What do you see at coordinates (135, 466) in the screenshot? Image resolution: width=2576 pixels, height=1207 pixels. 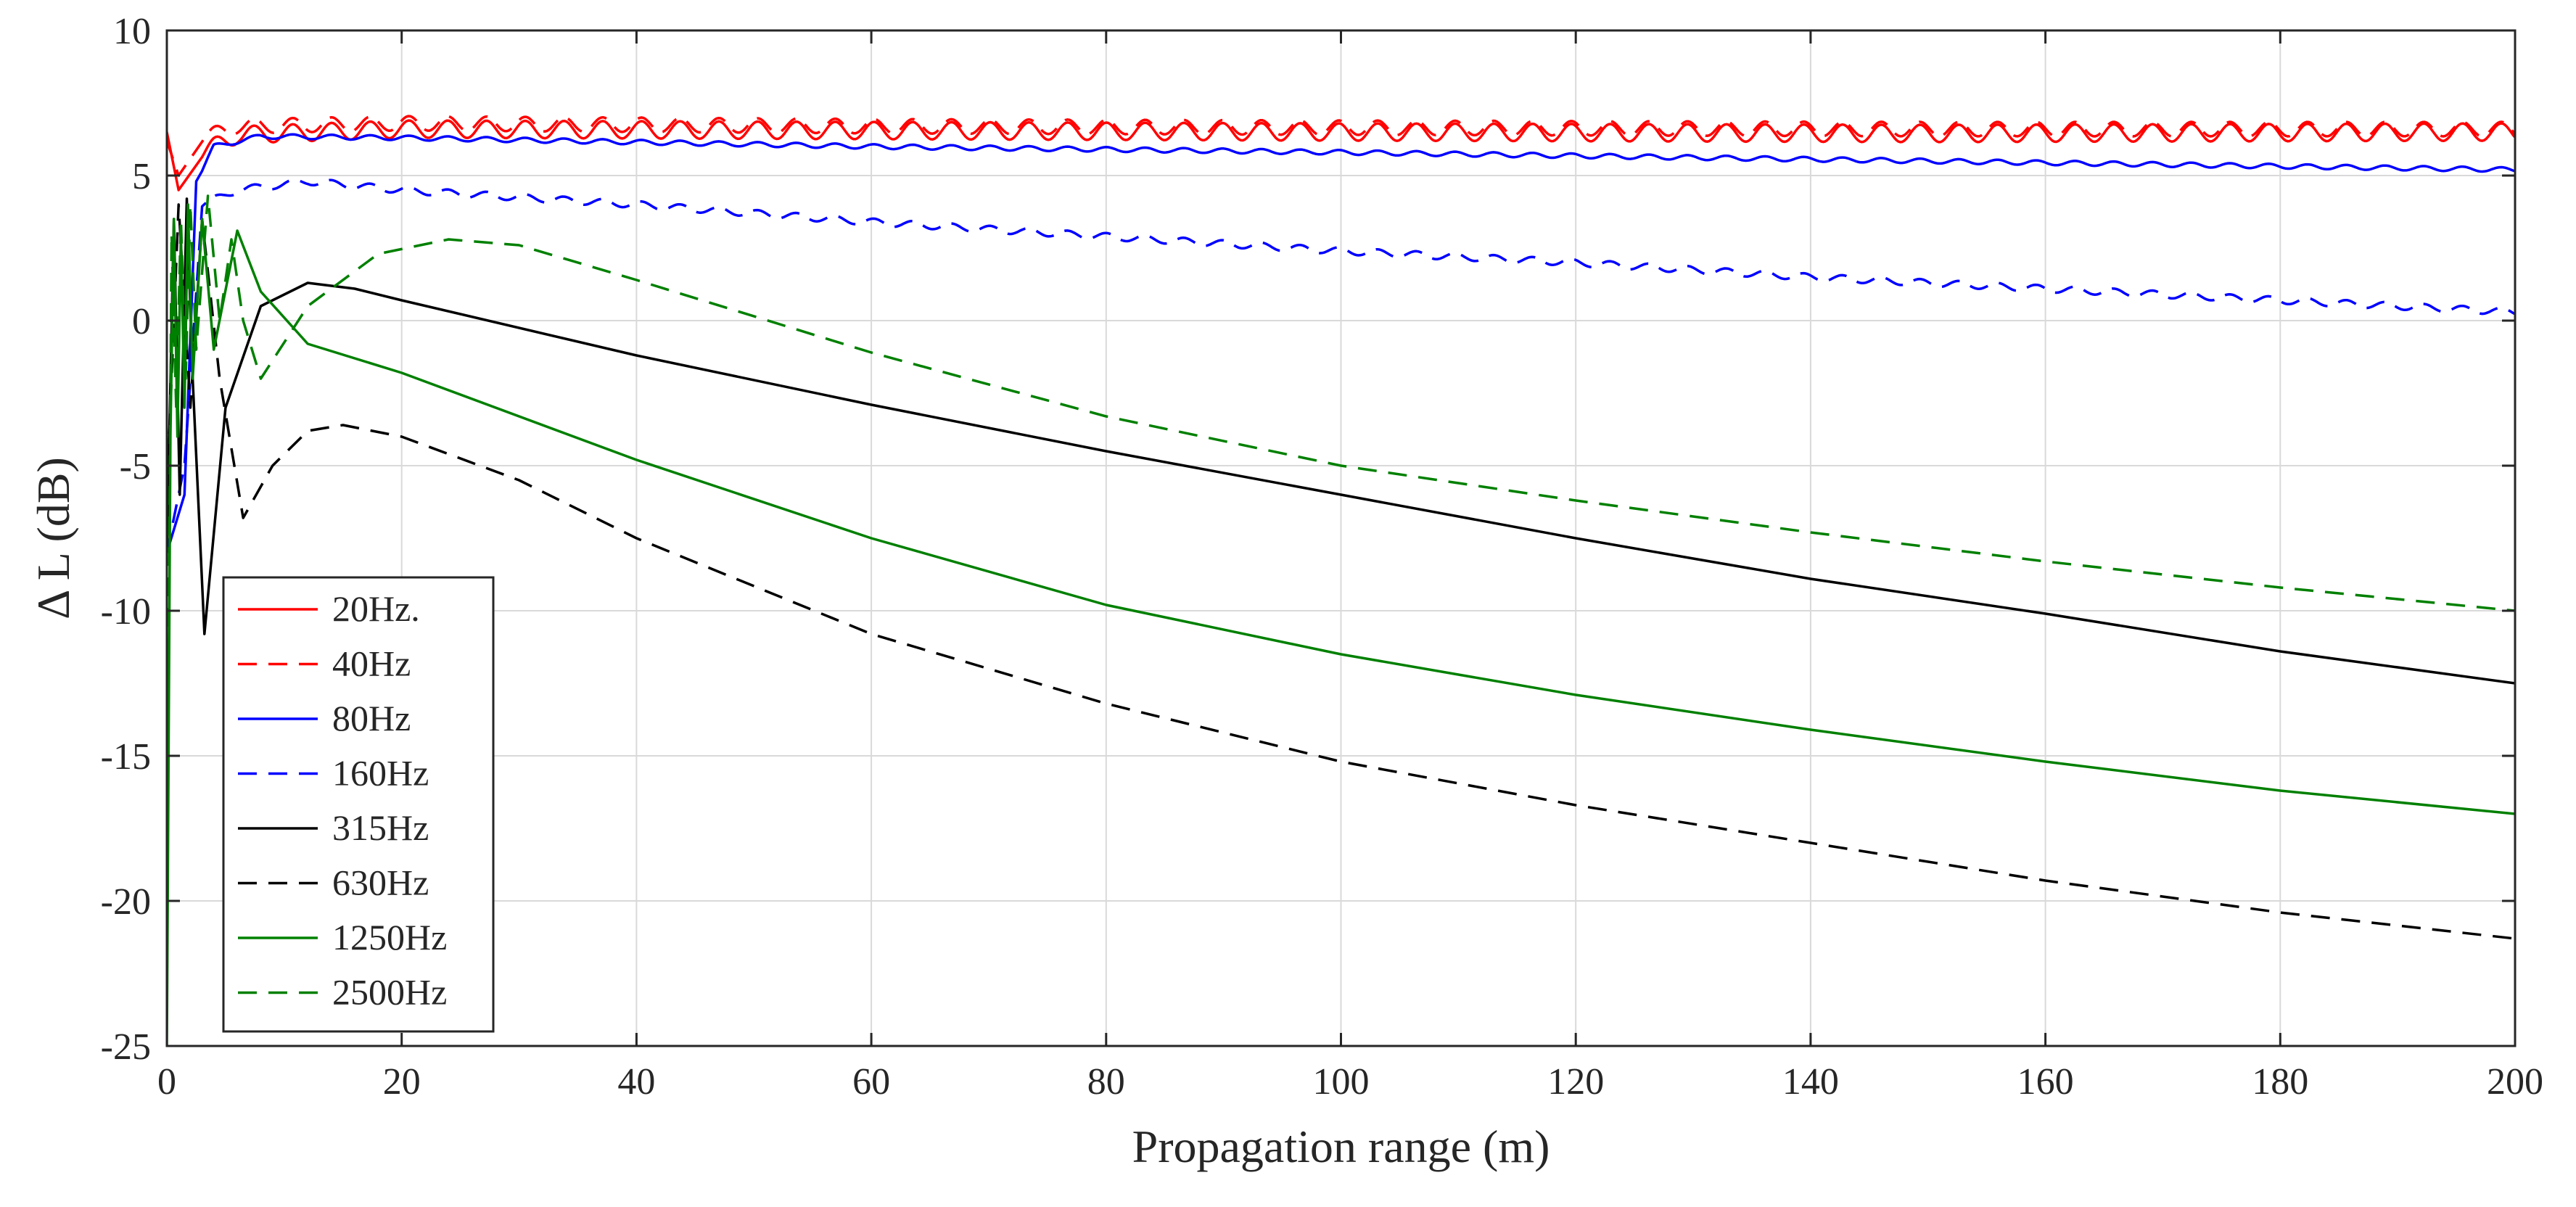 I see `y-tick-label: -5` at bounding box center [135, 466].